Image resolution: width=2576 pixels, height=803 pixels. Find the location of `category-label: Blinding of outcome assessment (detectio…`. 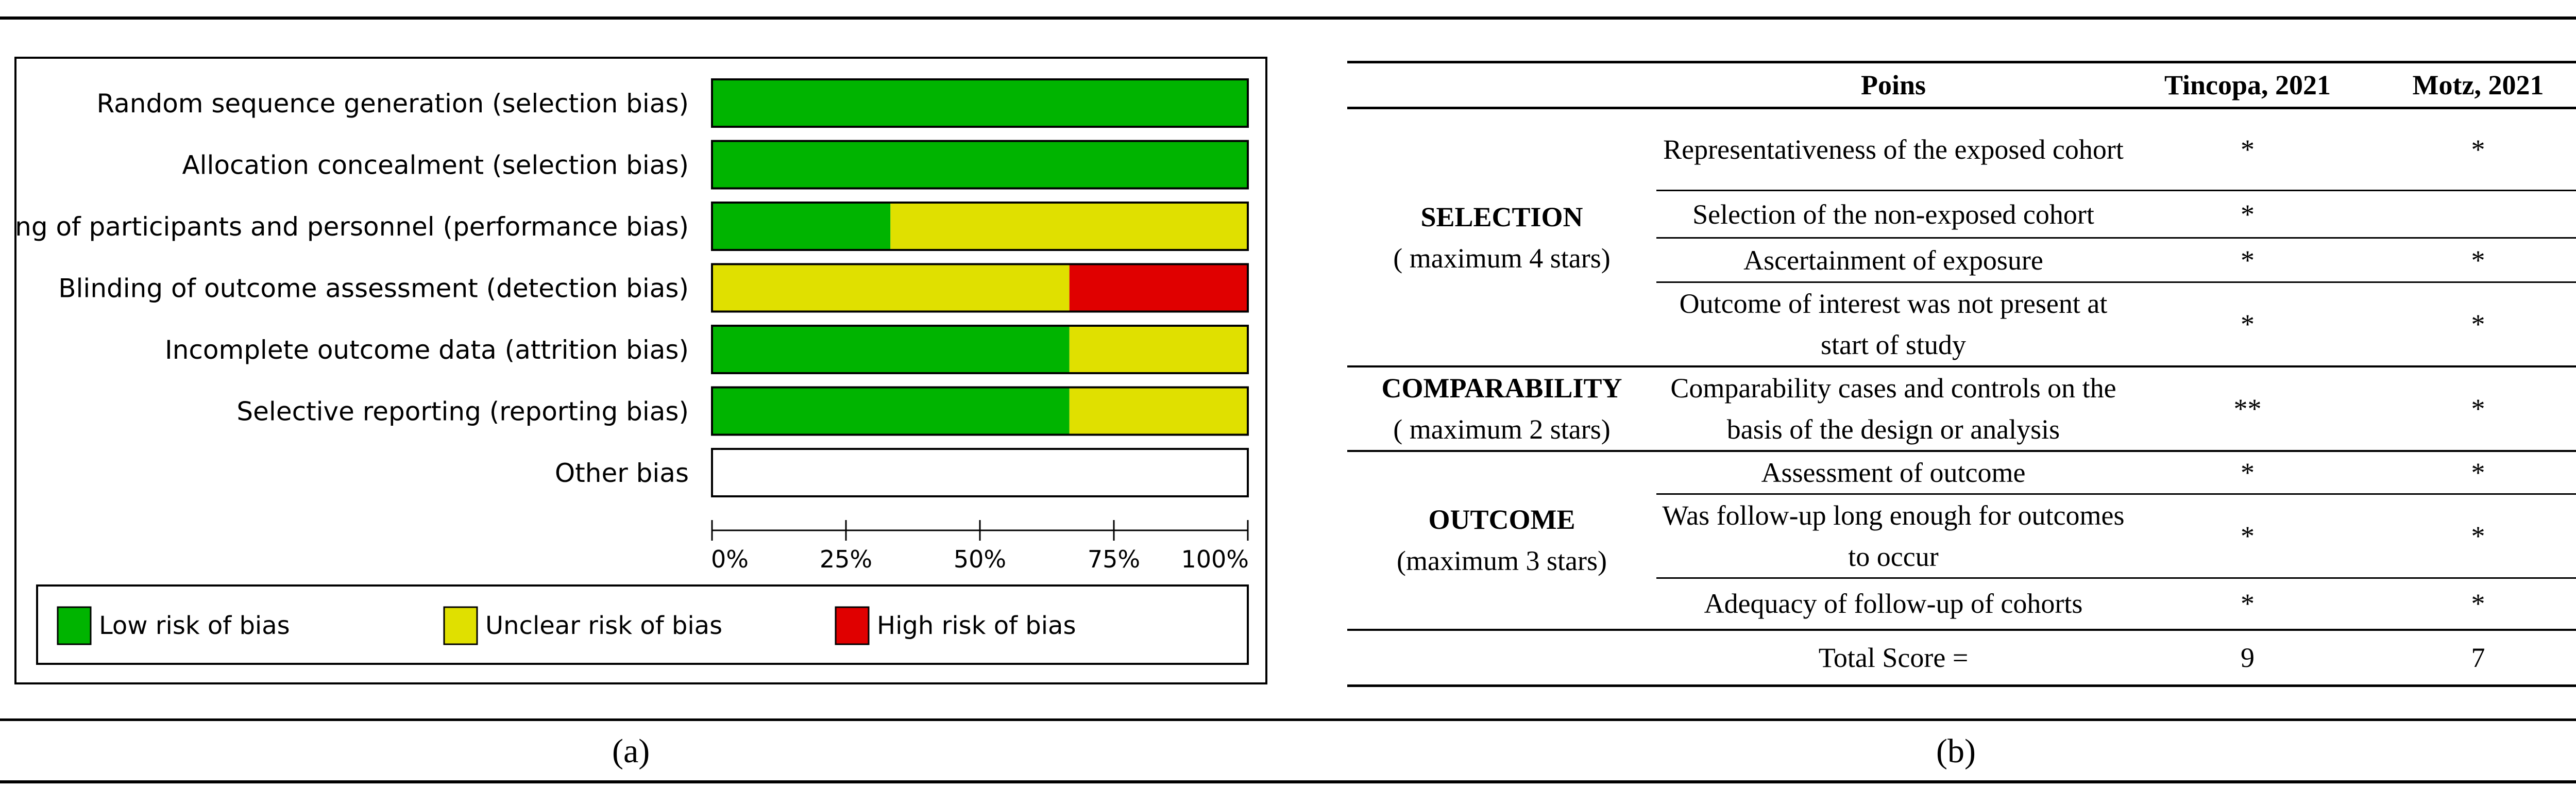

category-label: Blinding of outcome assessment (detectio… is located at coordinates (373, 289).